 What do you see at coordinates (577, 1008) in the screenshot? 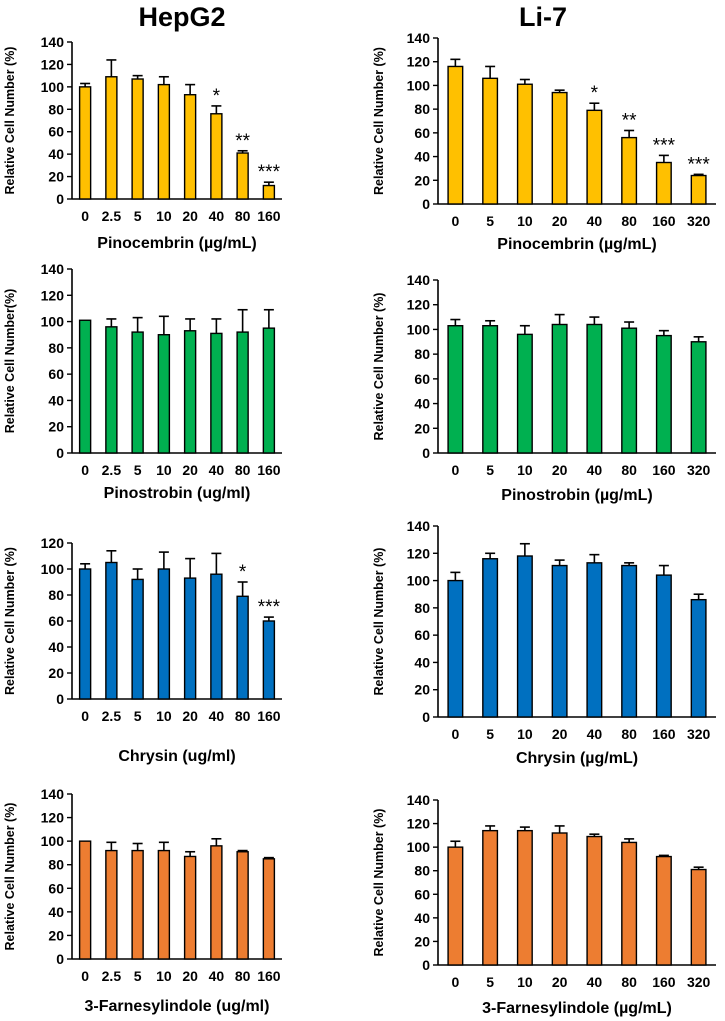
I see `x-axis-label: 3-Farnesylindole (µg/mL)` at bounding box center [577, 1008].